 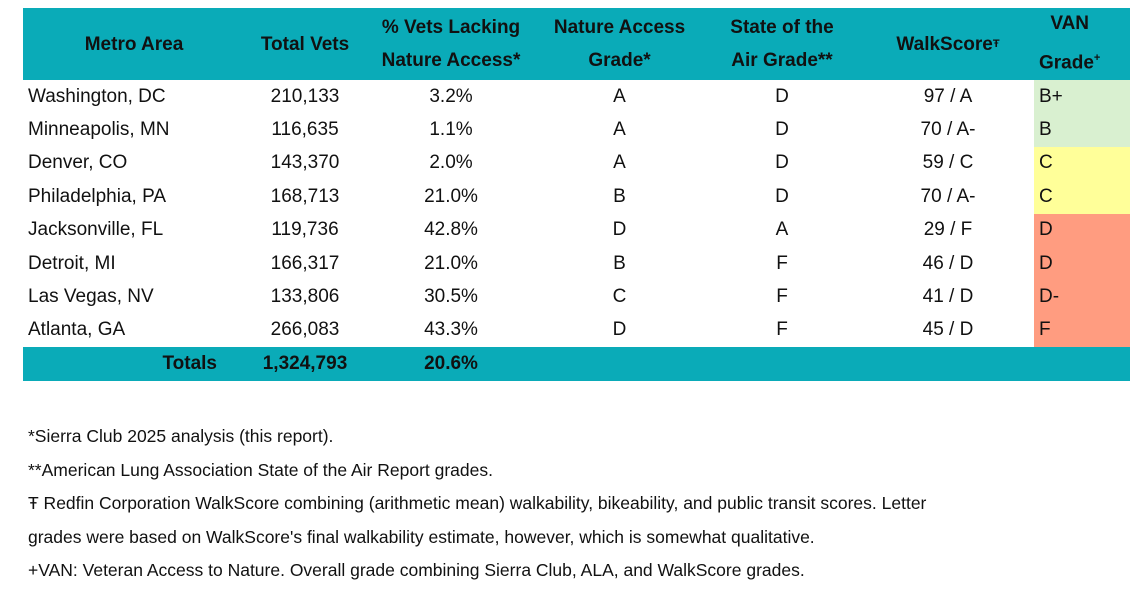 What do you see at coordinates (305, 96) in the screenshot?
I see `cell-total: 210,133` at bounding box center [305, 96].